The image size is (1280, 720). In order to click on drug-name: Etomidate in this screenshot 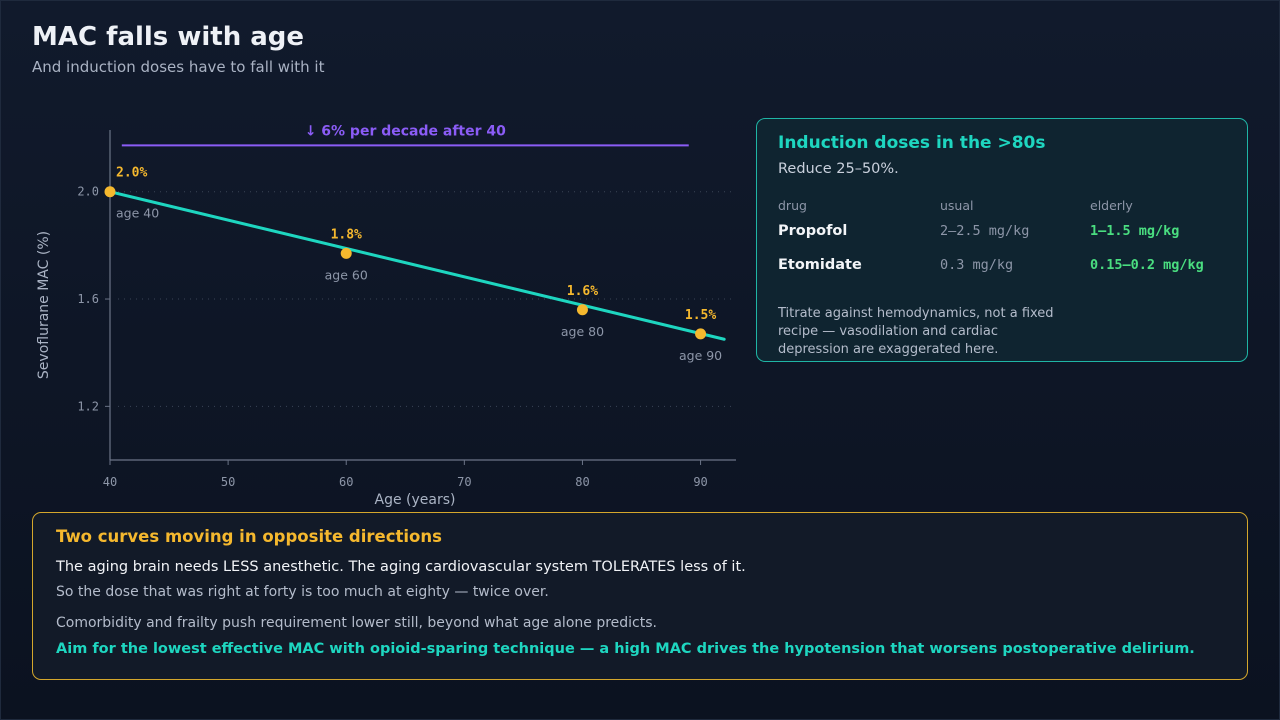, I will do `click(820, 265)`.